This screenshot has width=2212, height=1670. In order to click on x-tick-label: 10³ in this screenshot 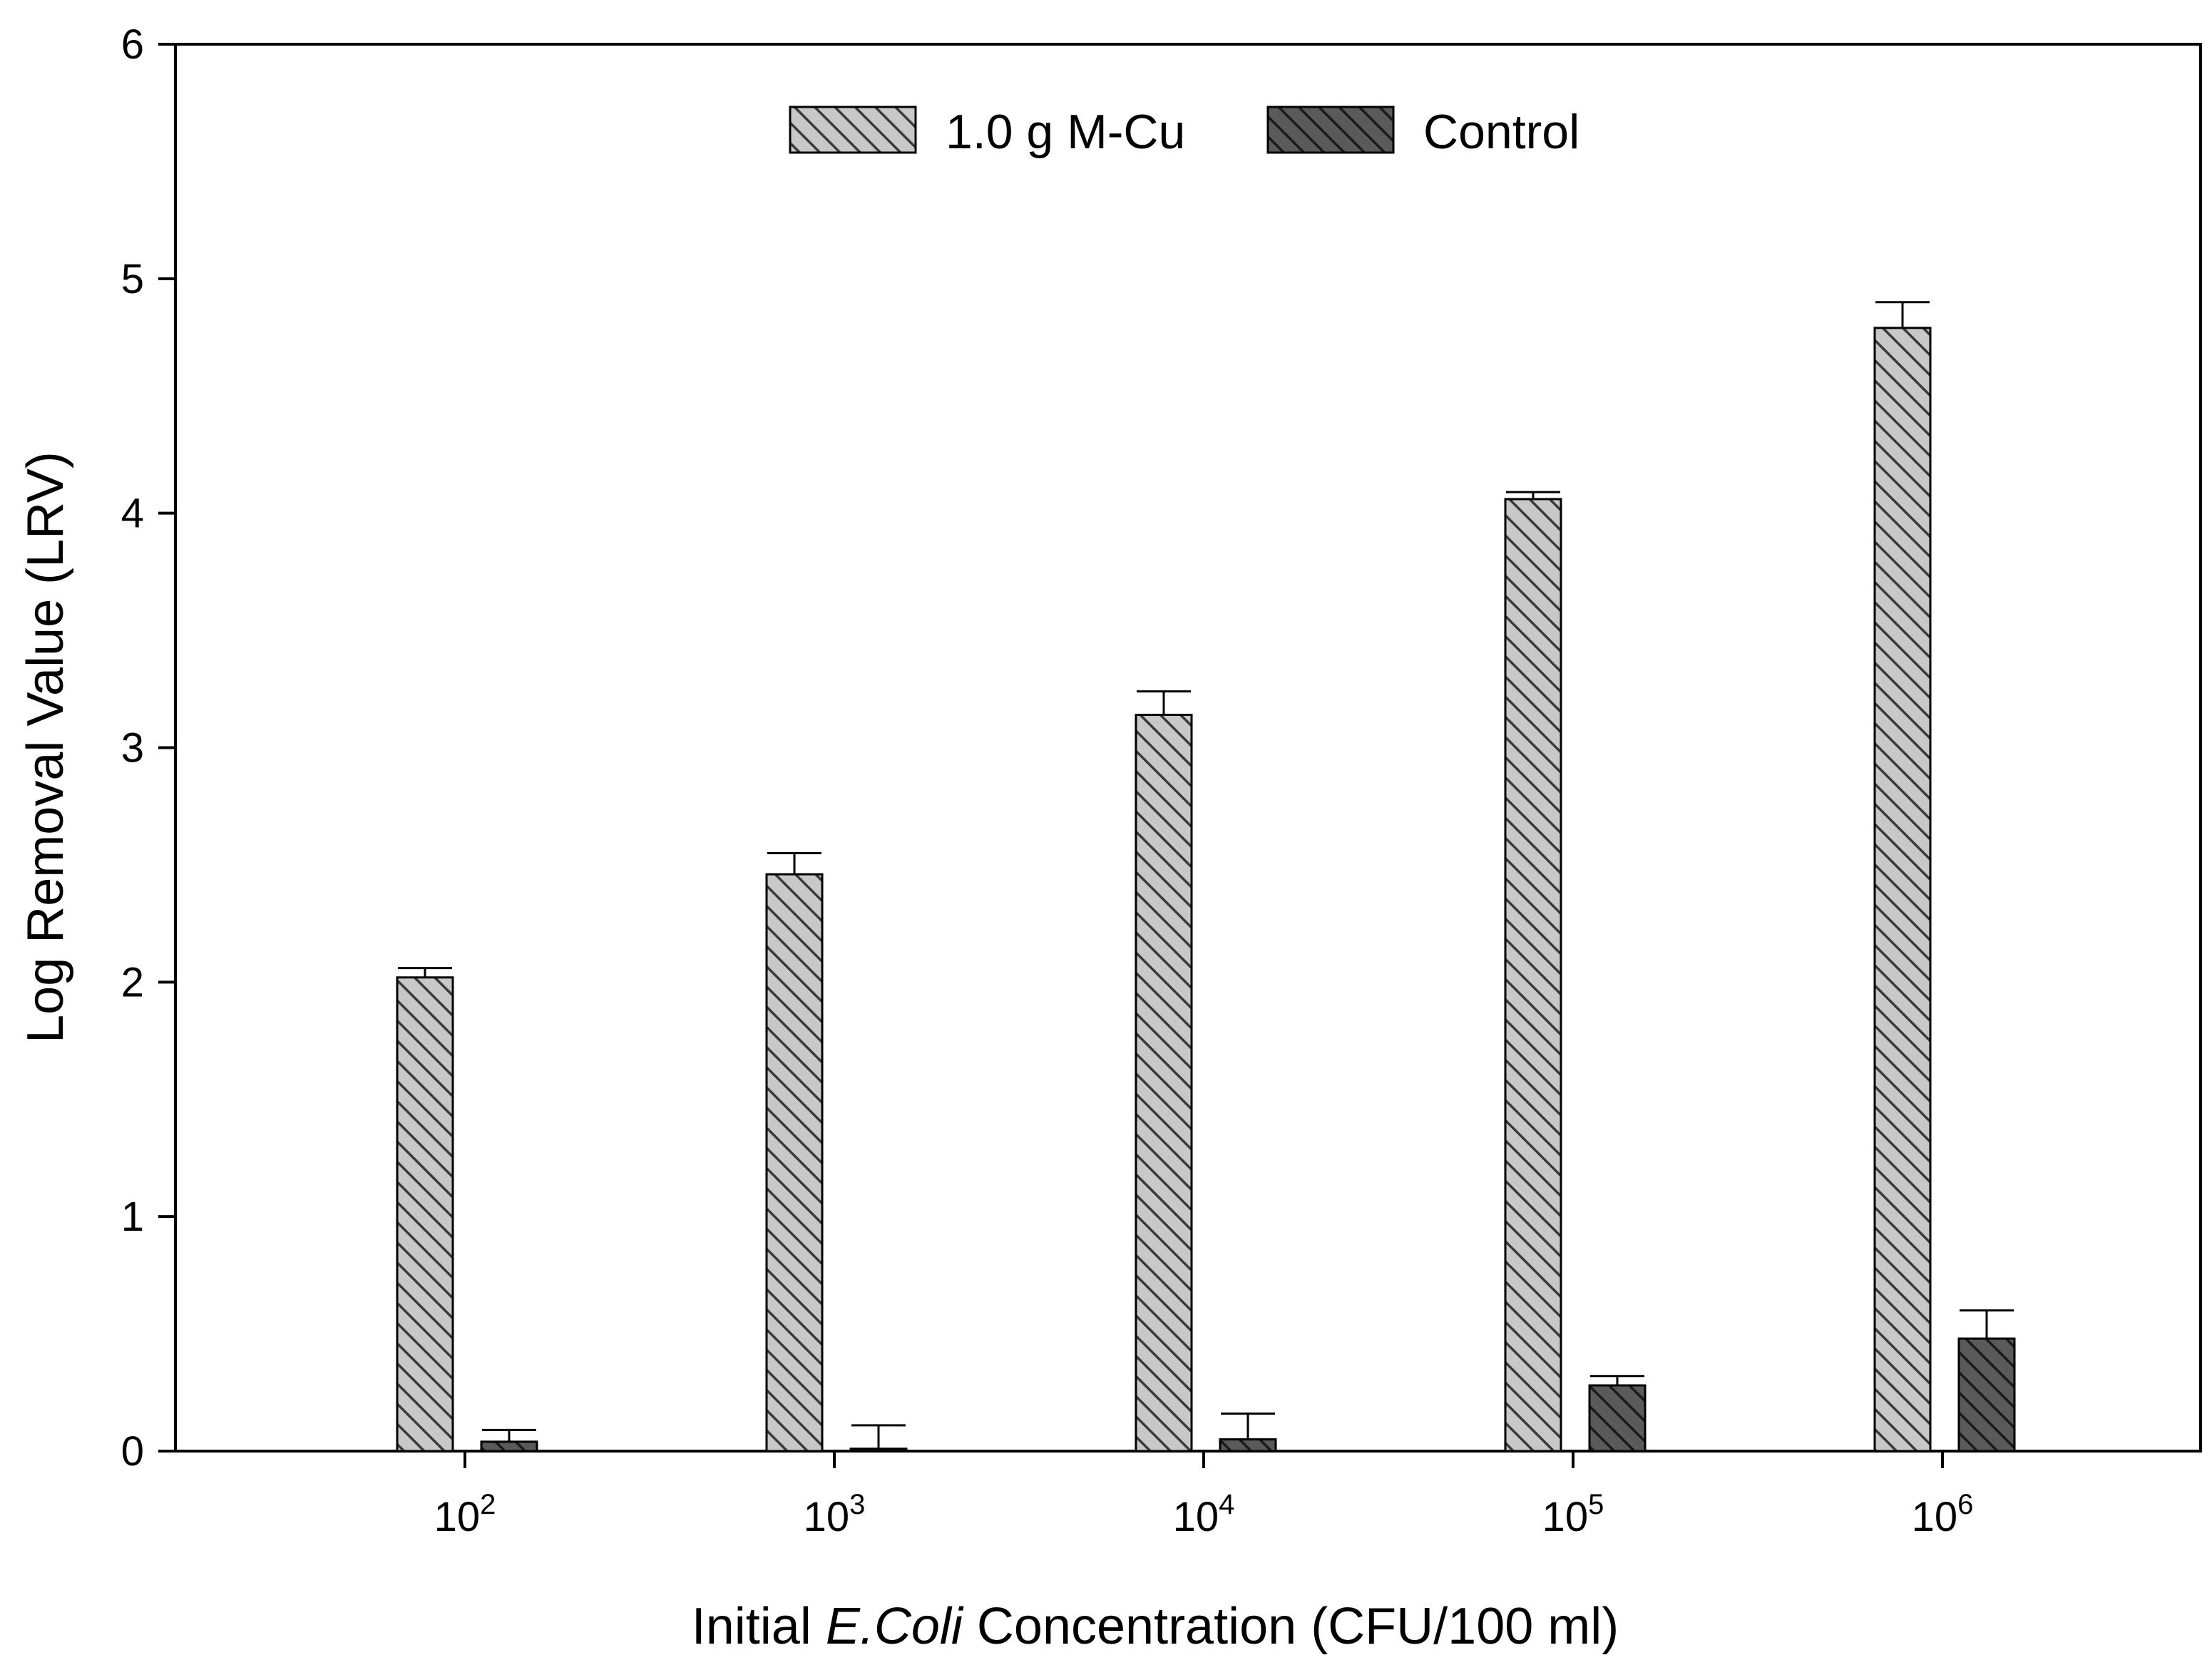, I will do `click(835, 1514)`.